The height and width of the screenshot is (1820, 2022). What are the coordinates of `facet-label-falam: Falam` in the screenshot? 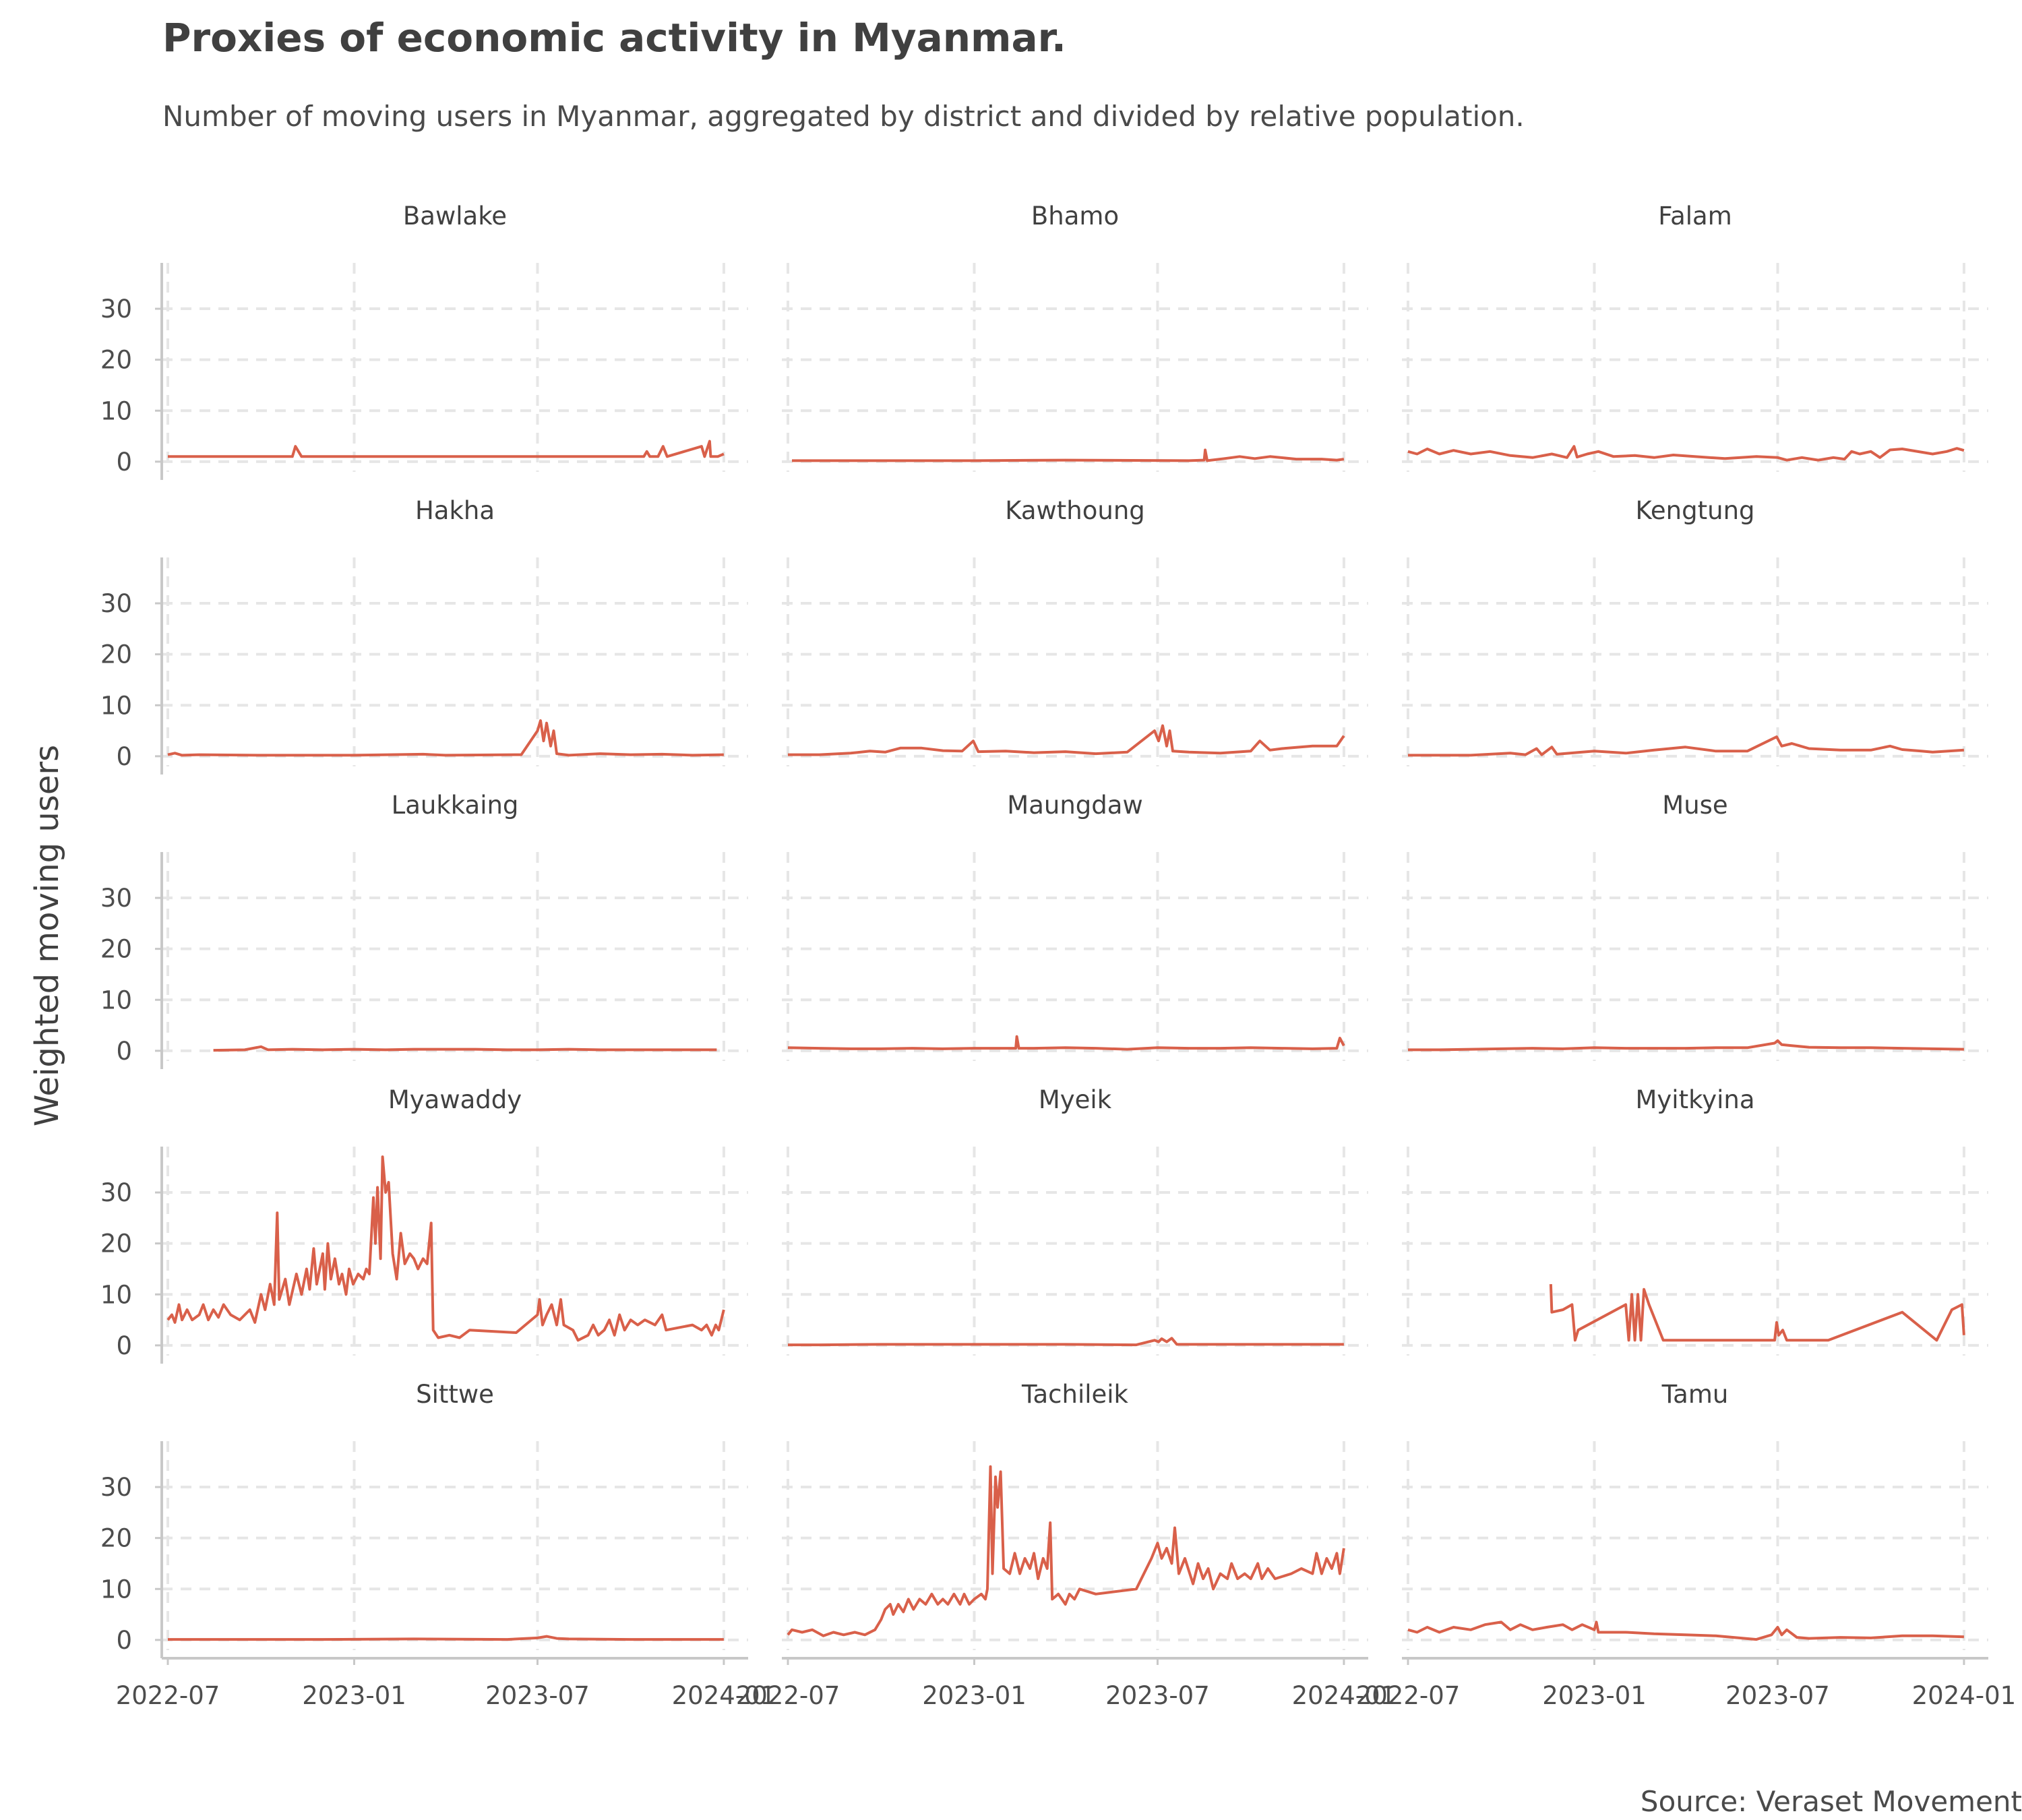 It's located at (1695, 216).